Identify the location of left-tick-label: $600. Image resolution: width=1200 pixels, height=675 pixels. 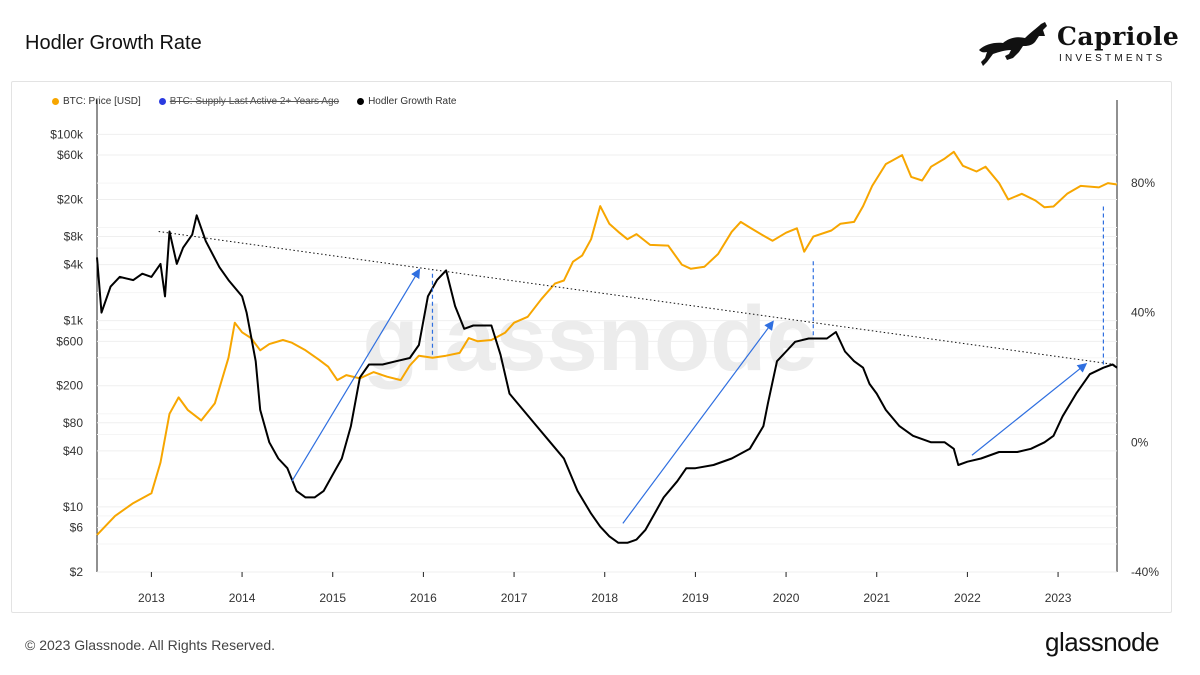
(69, 341).